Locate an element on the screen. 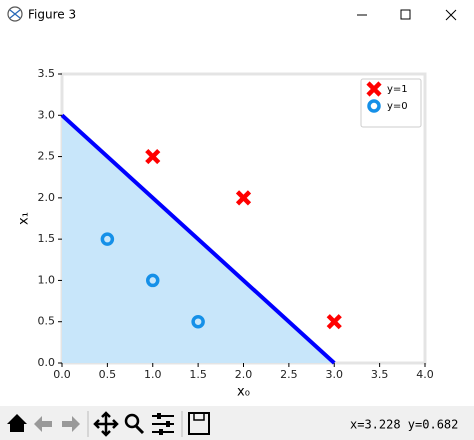  x-tick-label: 1.0 is located at coordinates (153, 374).